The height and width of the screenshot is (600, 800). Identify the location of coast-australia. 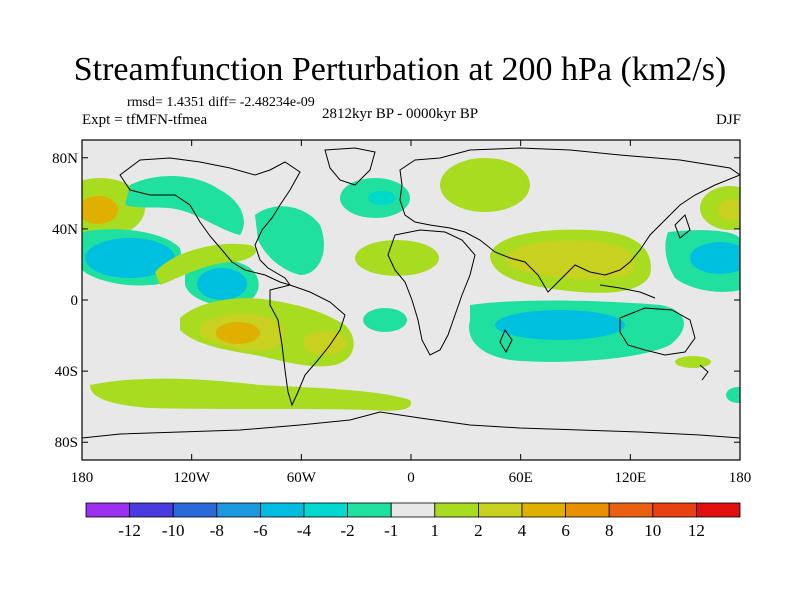
(657, 331).